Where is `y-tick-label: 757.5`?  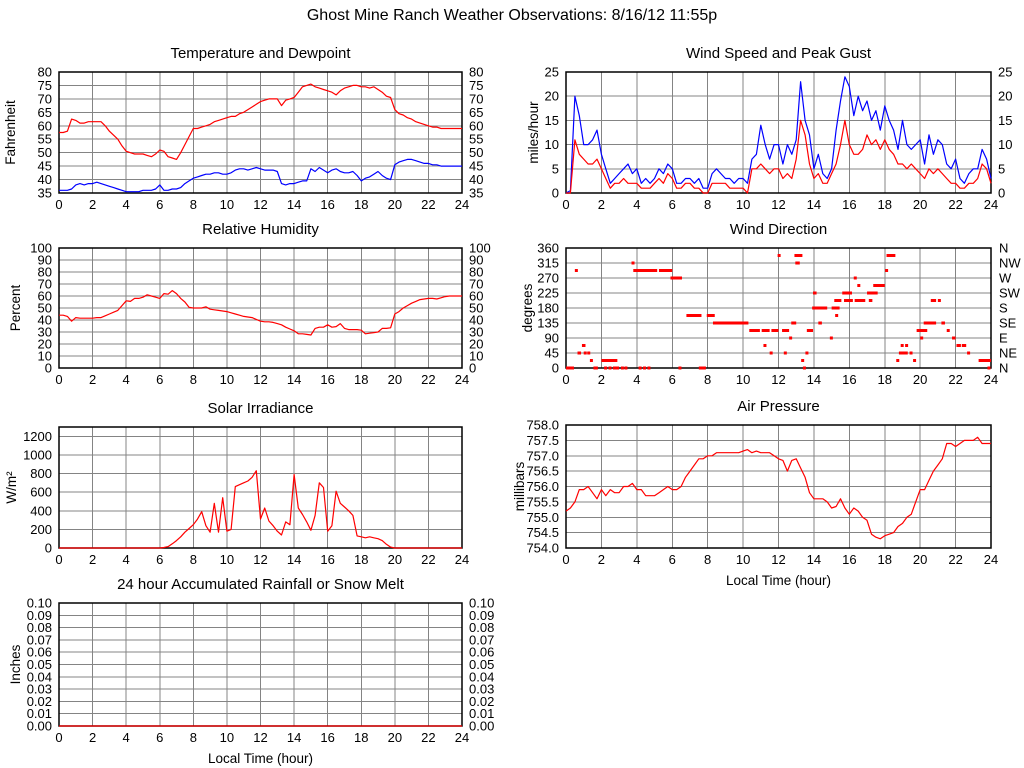
y-tick-label: 757.5 is located at coordinates (542, 440).